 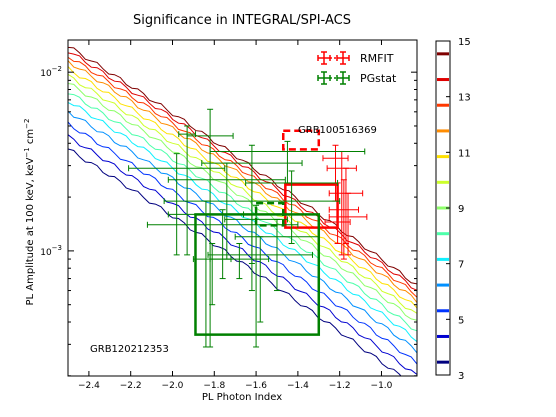 I want to click on y-axis-label: PL Amplitude at 100 keV, keV−1 cm−2, so click(x=29, y=212).